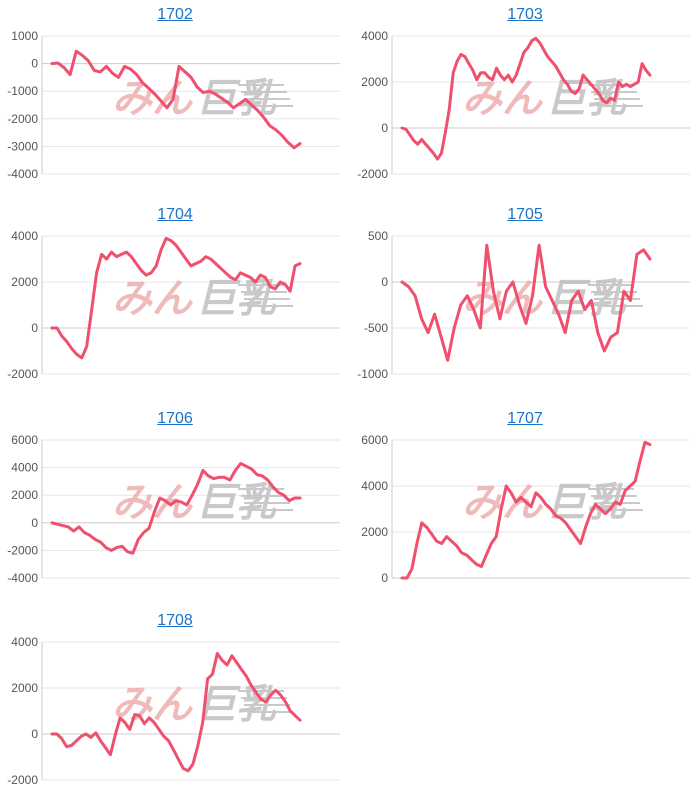  What do you see at coordinates (22, 146) in the screenshot?
I see `y-tick-label: -3000` at bounding box center [22, 146].